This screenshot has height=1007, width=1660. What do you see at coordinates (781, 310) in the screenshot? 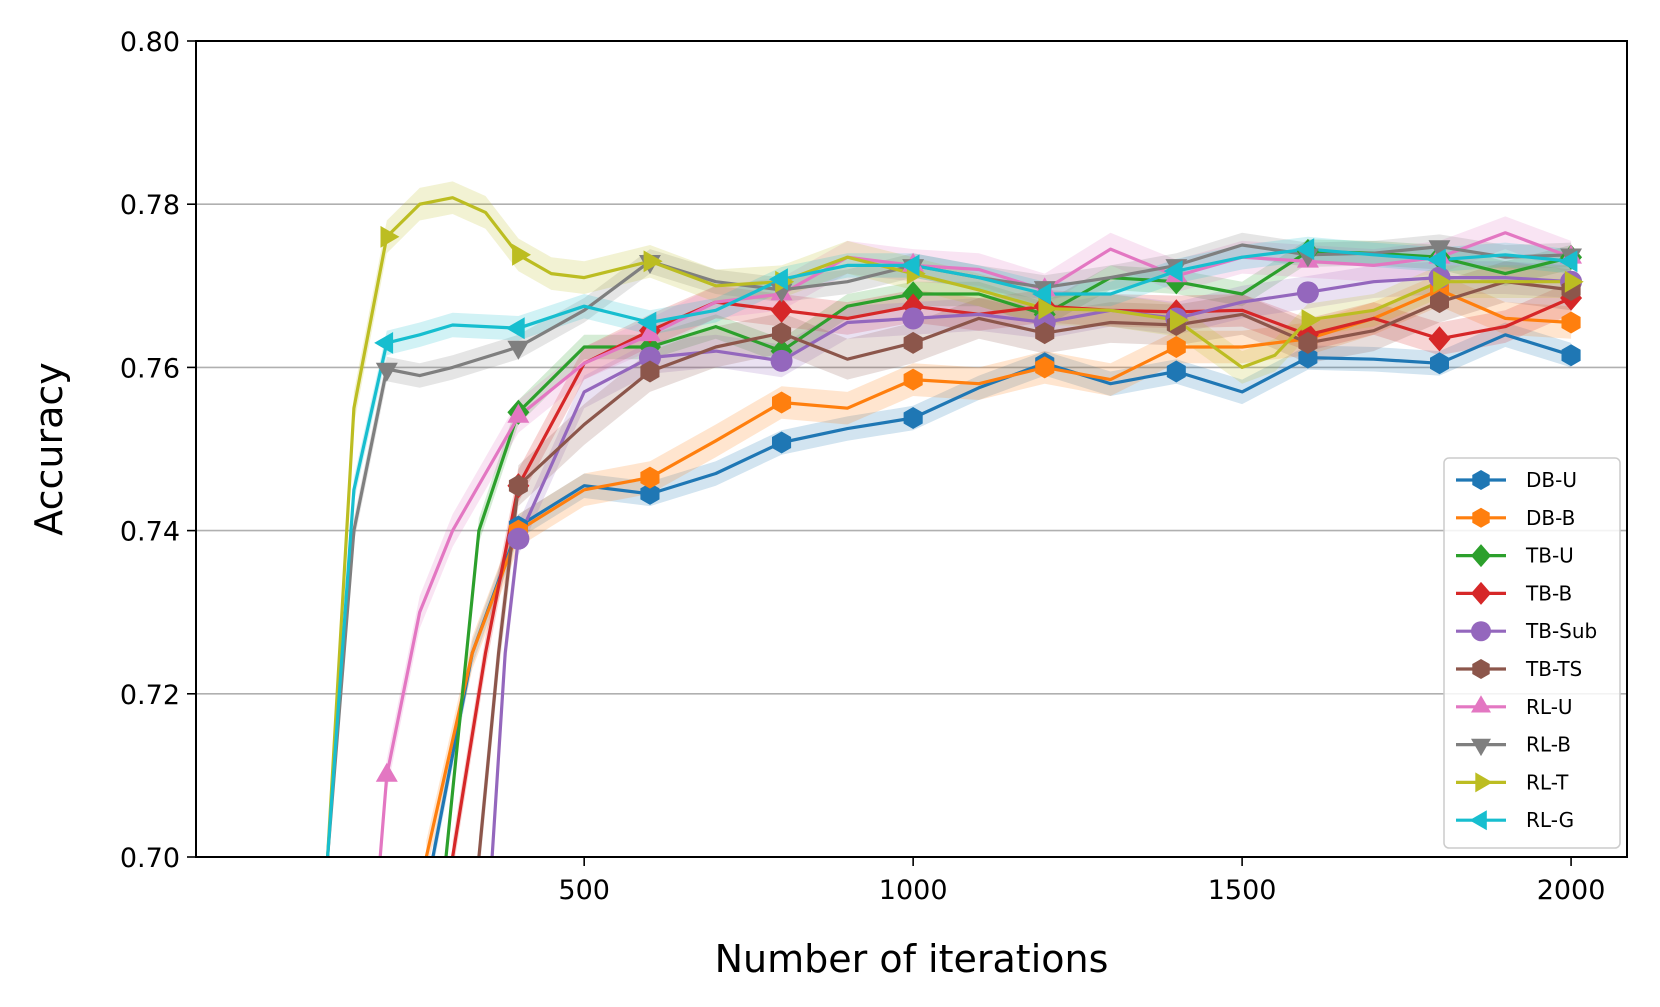
I see `marker-tb-b` at bounding box center [781, 310].